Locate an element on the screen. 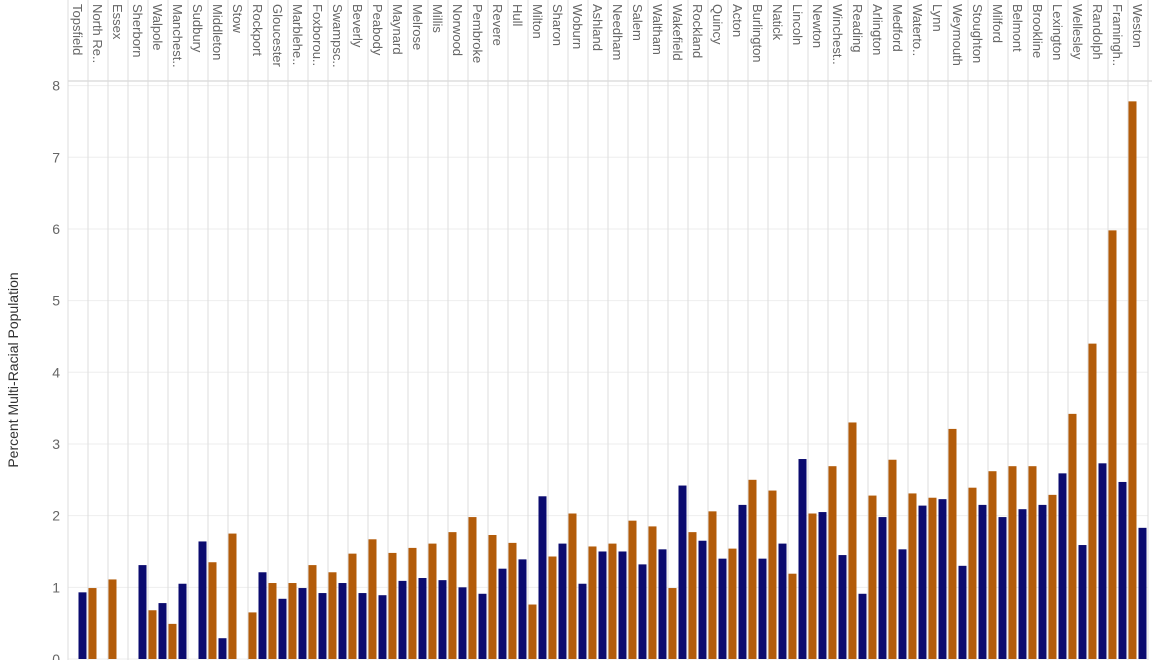 Image resolution: width=1152 pixels, height=660 pixels. x-tick-label: Arlington is located at coordinates (877, 29).